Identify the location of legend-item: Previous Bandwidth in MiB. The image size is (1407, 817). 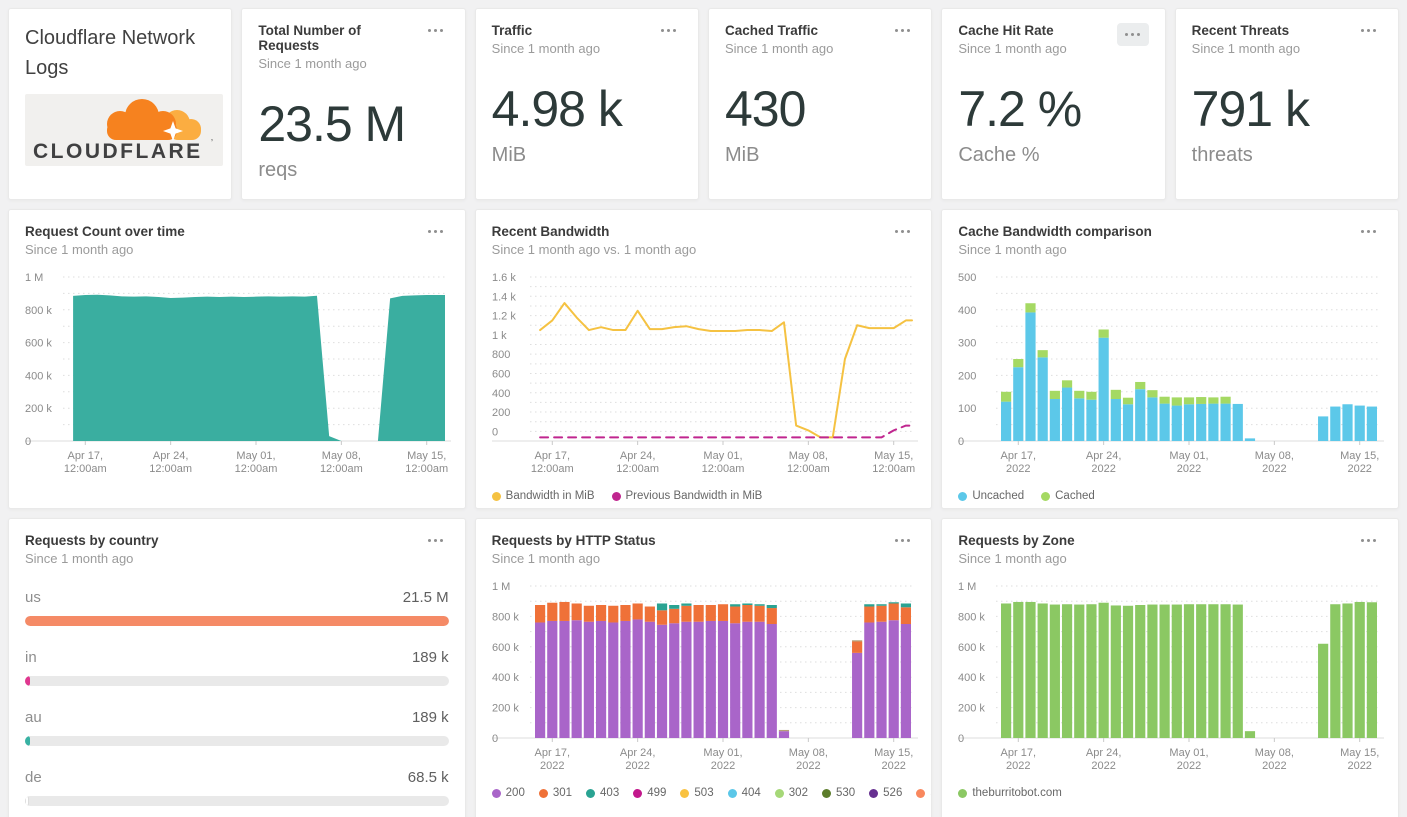
(687, 496).